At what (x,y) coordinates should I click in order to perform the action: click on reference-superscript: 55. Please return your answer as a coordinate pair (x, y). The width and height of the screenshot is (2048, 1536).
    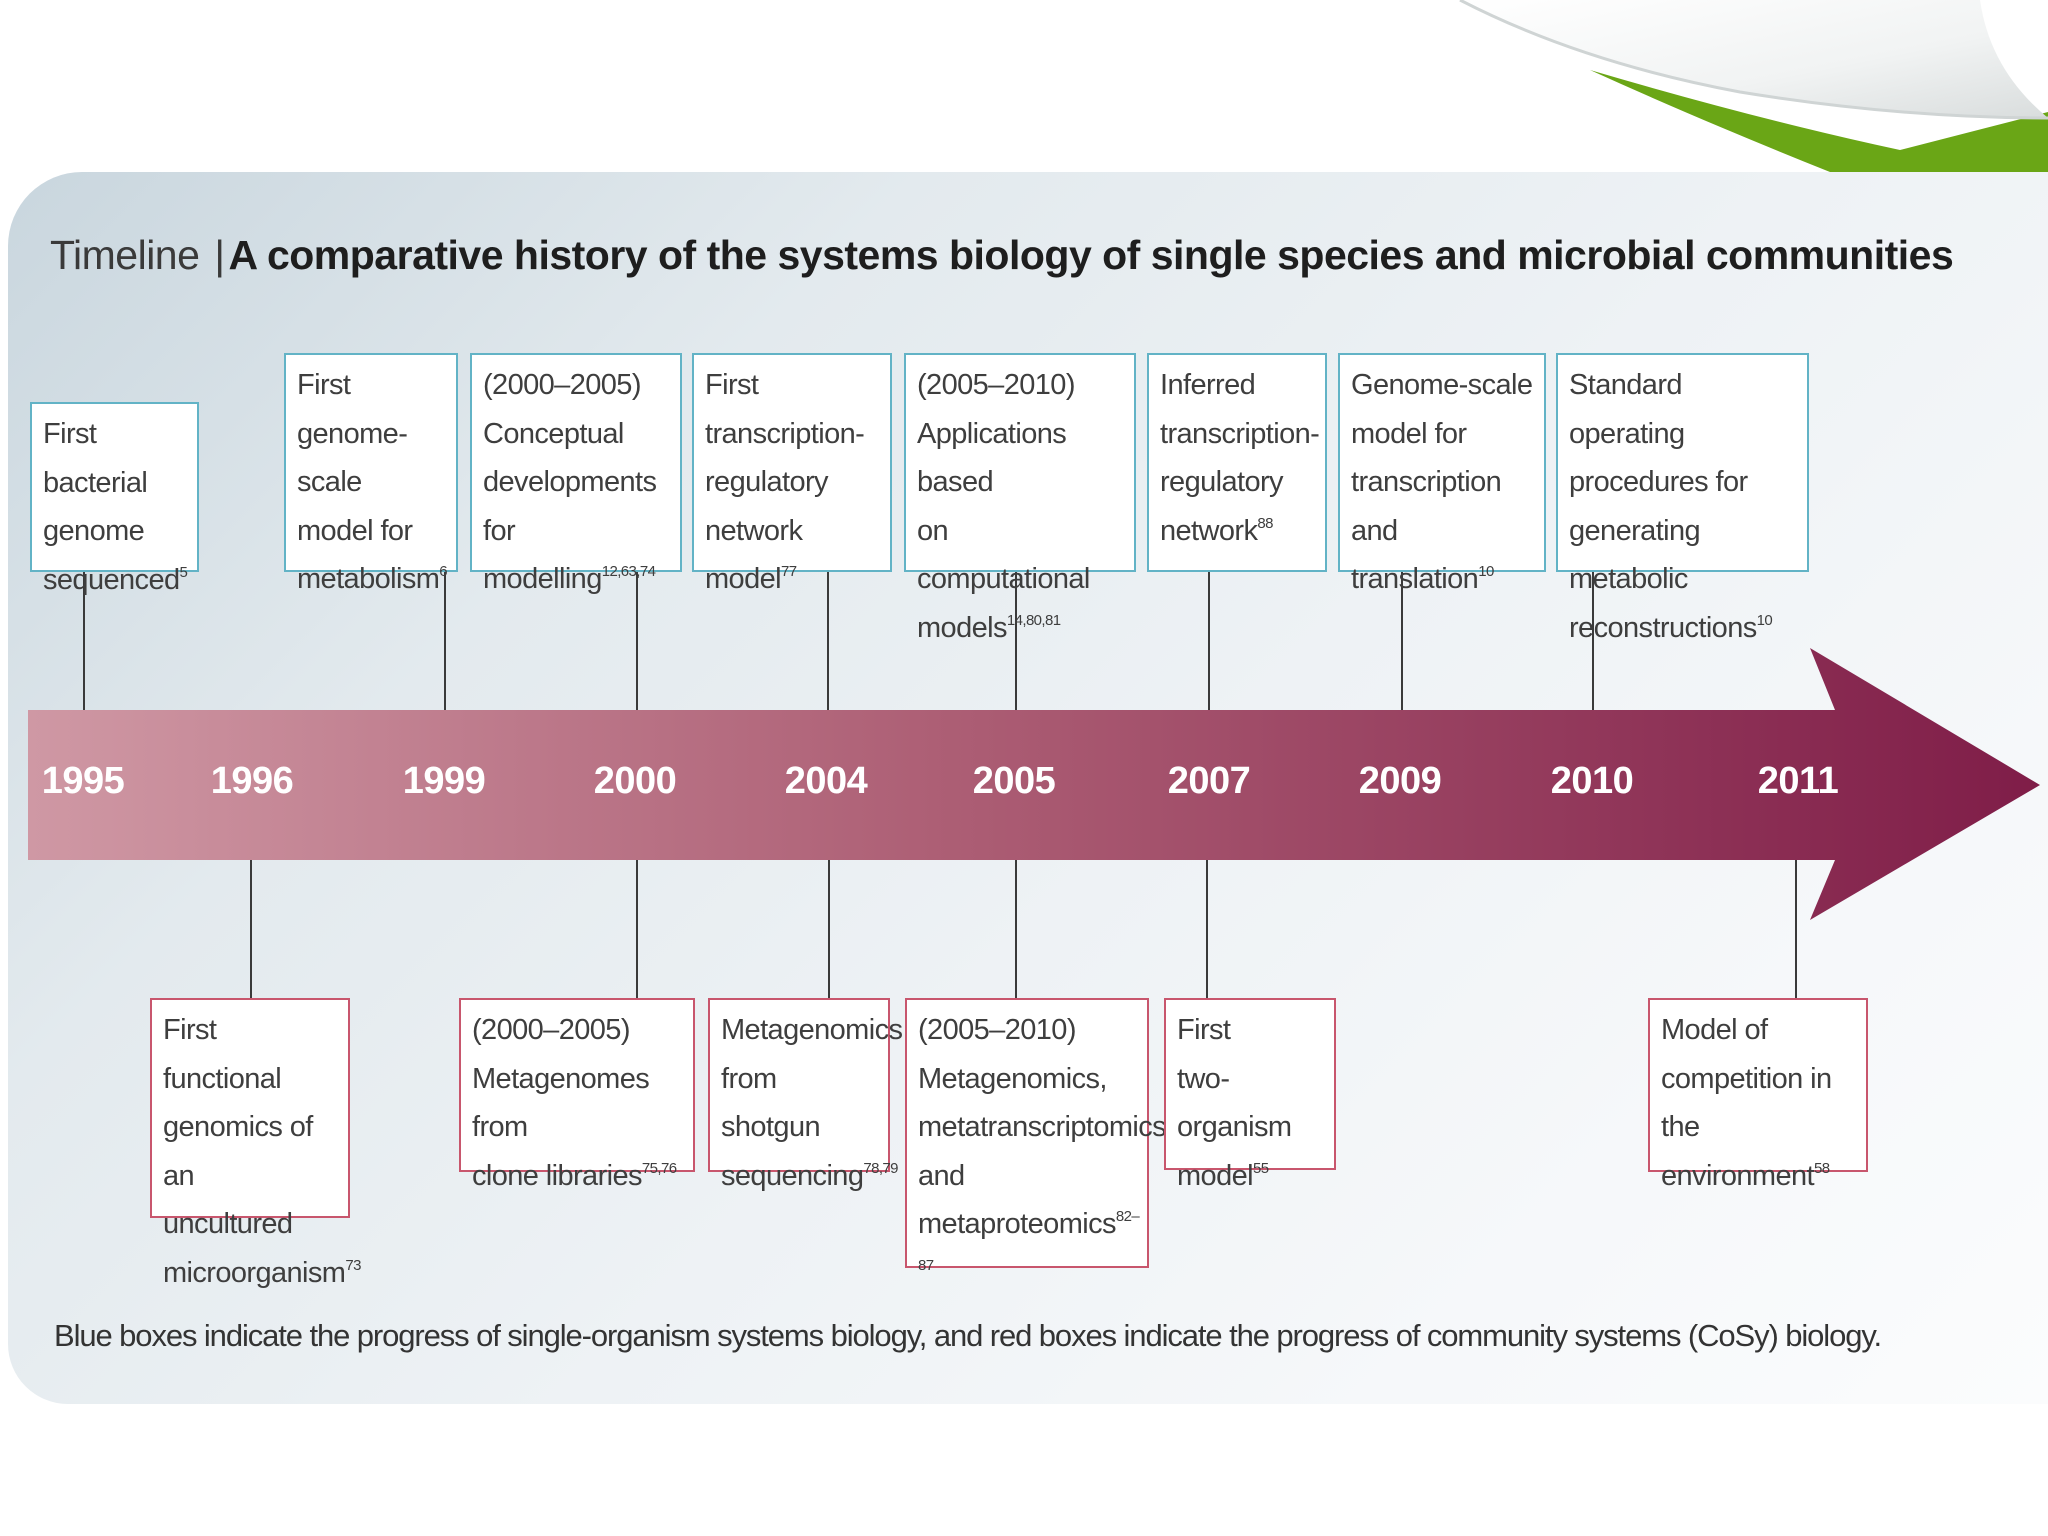
    Looking at the image, I should click on (1261, 1168).